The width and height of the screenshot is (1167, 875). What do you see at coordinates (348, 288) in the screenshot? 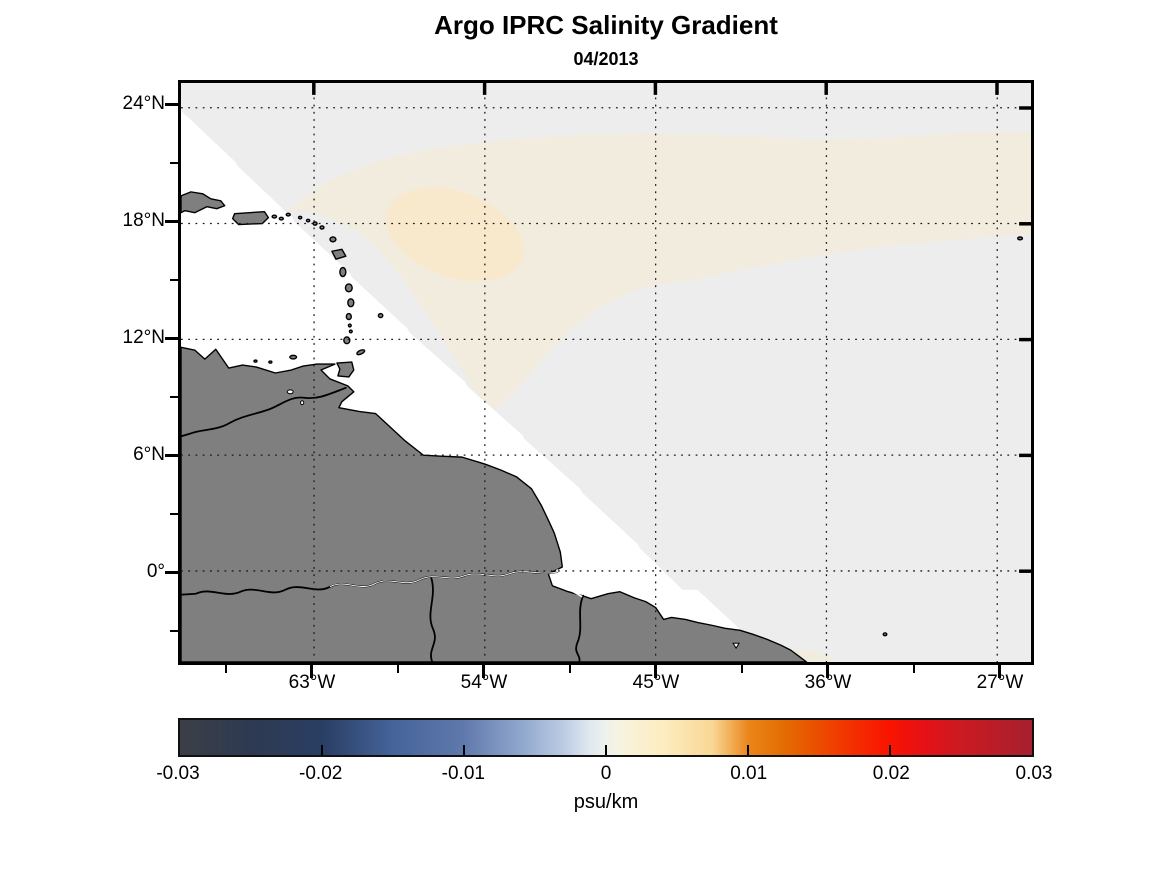
I see `island-martinique` at bounding box center [348, 288].